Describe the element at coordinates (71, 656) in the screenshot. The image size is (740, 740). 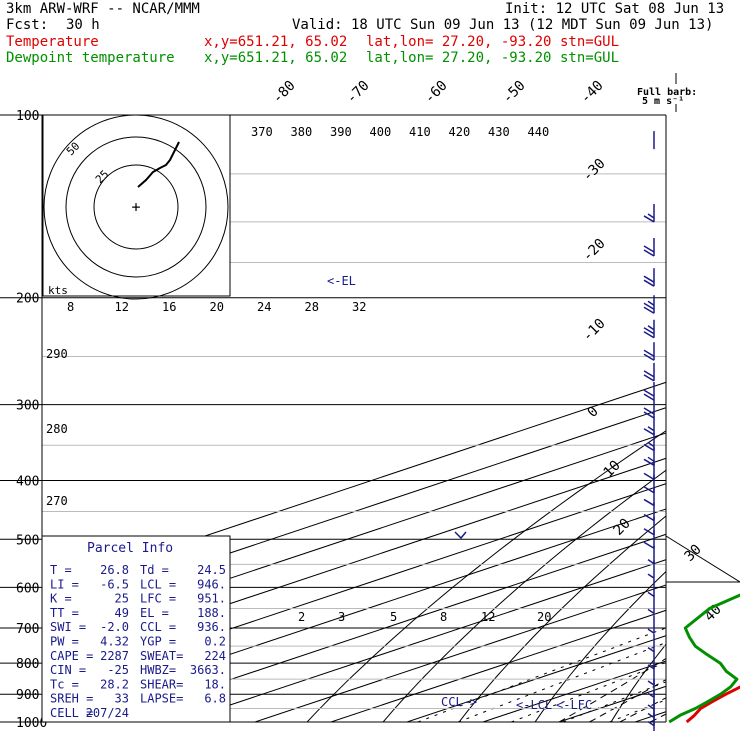
I see `parcel-key: CAPE =` at that location.